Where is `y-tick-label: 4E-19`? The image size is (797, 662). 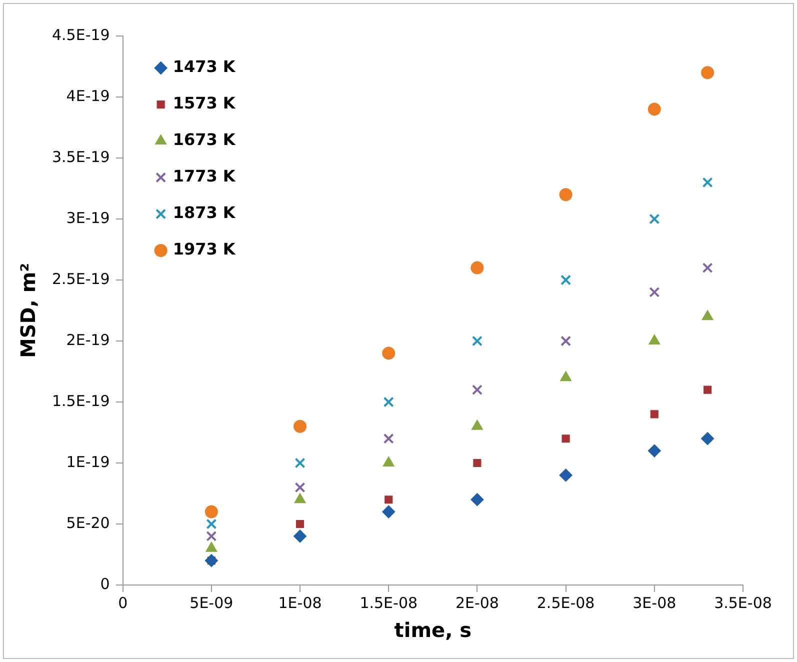 y-tick-label: 4E-19 is located at coordinates (88, 95).